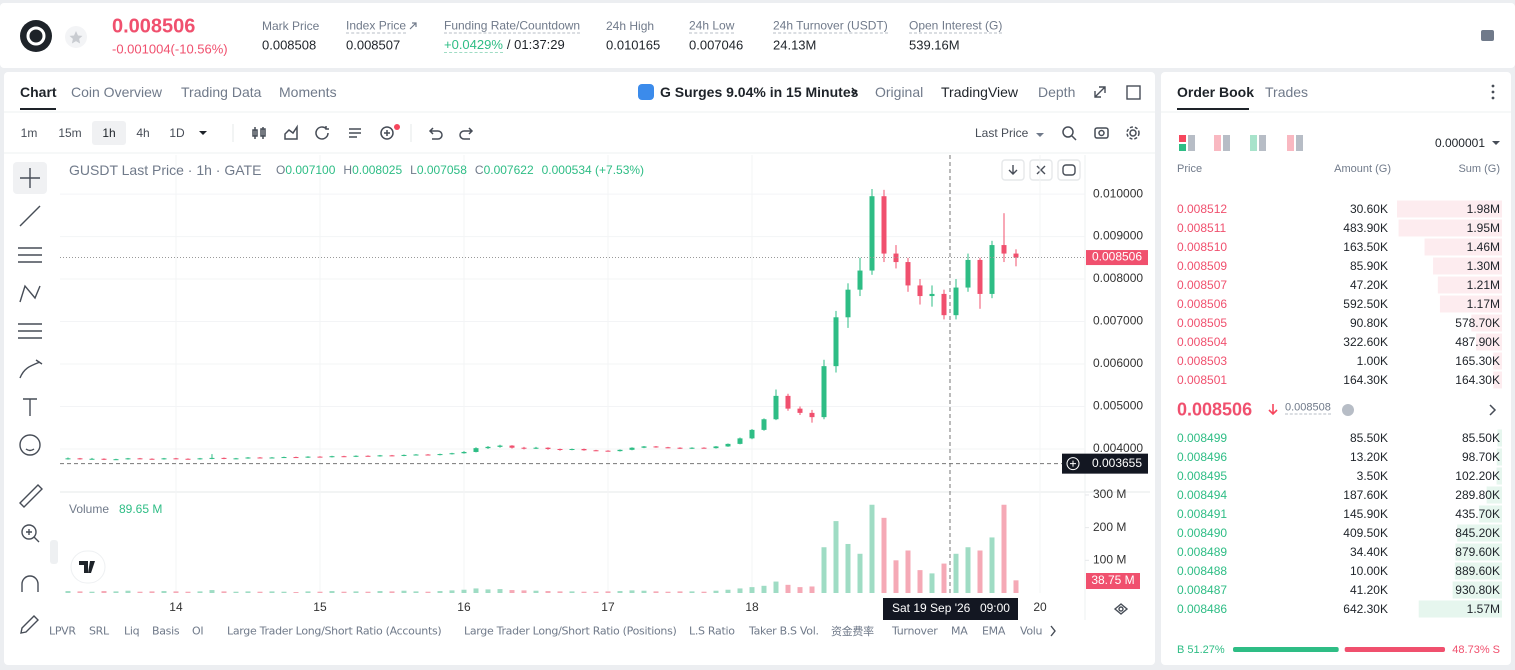 The image size is (1515, 670). I want to click on precision: 0.000001, so click(1459, 143).